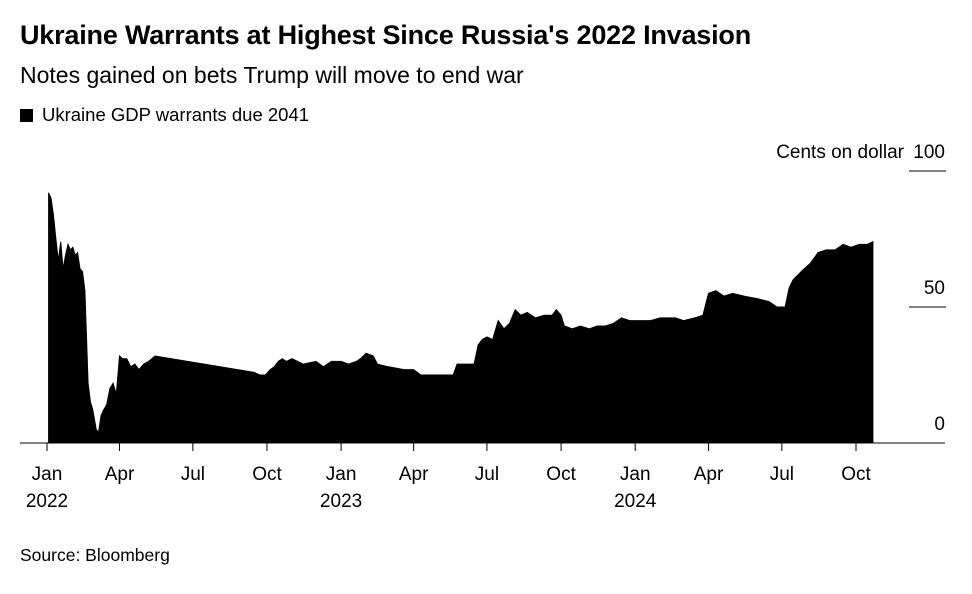 This screenshot has width=972, height=594. What do you see at coordinates (929, 152) in the screenshot?
I see `y-tick-label: 100` at bounding box center [929, 152].